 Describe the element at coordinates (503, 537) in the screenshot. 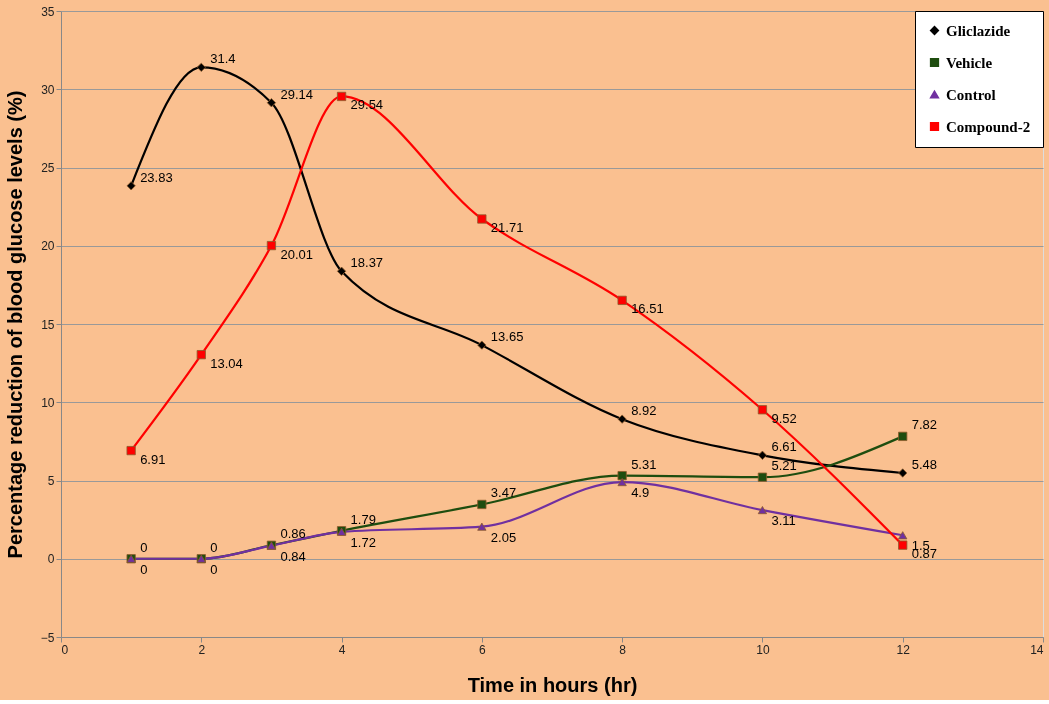

I see `data-label: 2.05` at that location.